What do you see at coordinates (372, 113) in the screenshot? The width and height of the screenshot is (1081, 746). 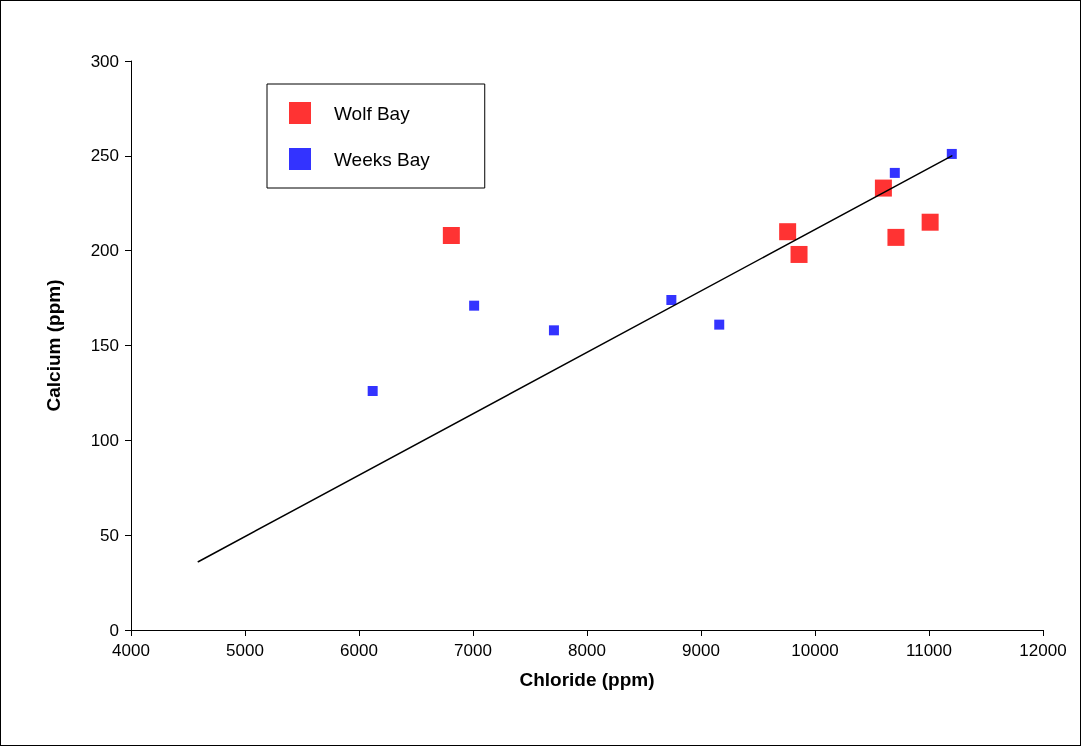 I see `legend-label: Wolf Bay` at bounding box center [372, 113].